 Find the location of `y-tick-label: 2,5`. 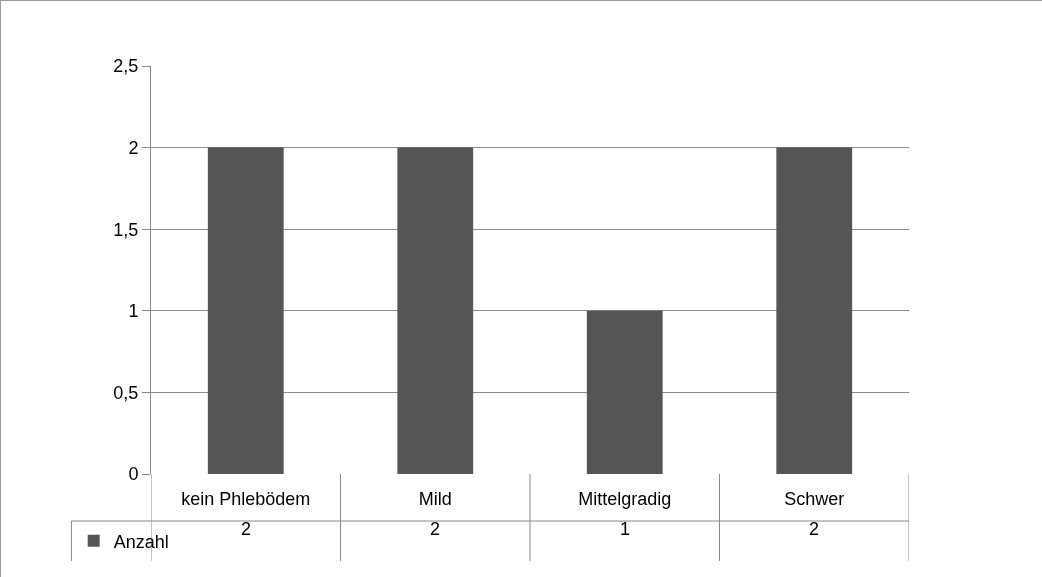

y-tick-label: 2,5 is located at coordinates (126, 66).